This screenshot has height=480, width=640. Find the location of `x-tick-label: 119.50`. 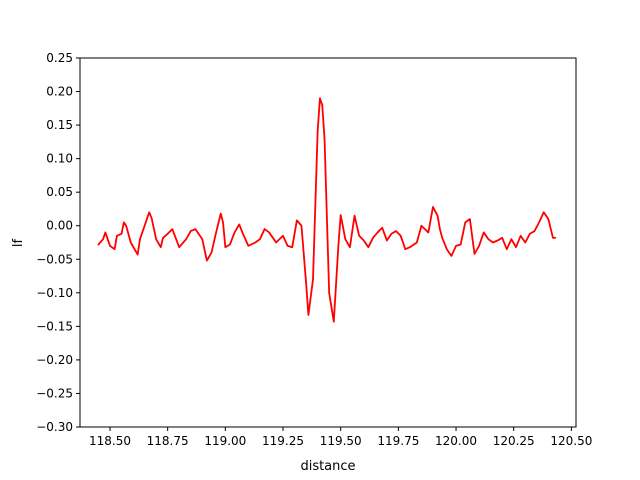

x-tick-label: 119.50 is located at coordinates (341, 441).